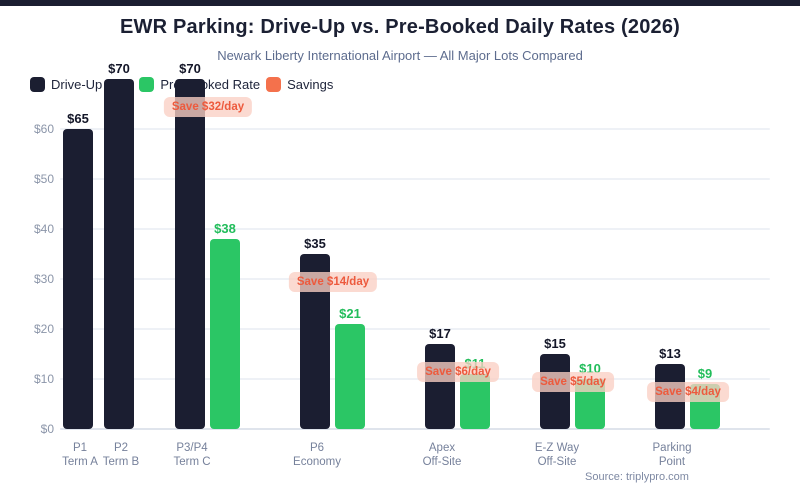  I want to click on y-tick-label: $10, so click(43, 379).